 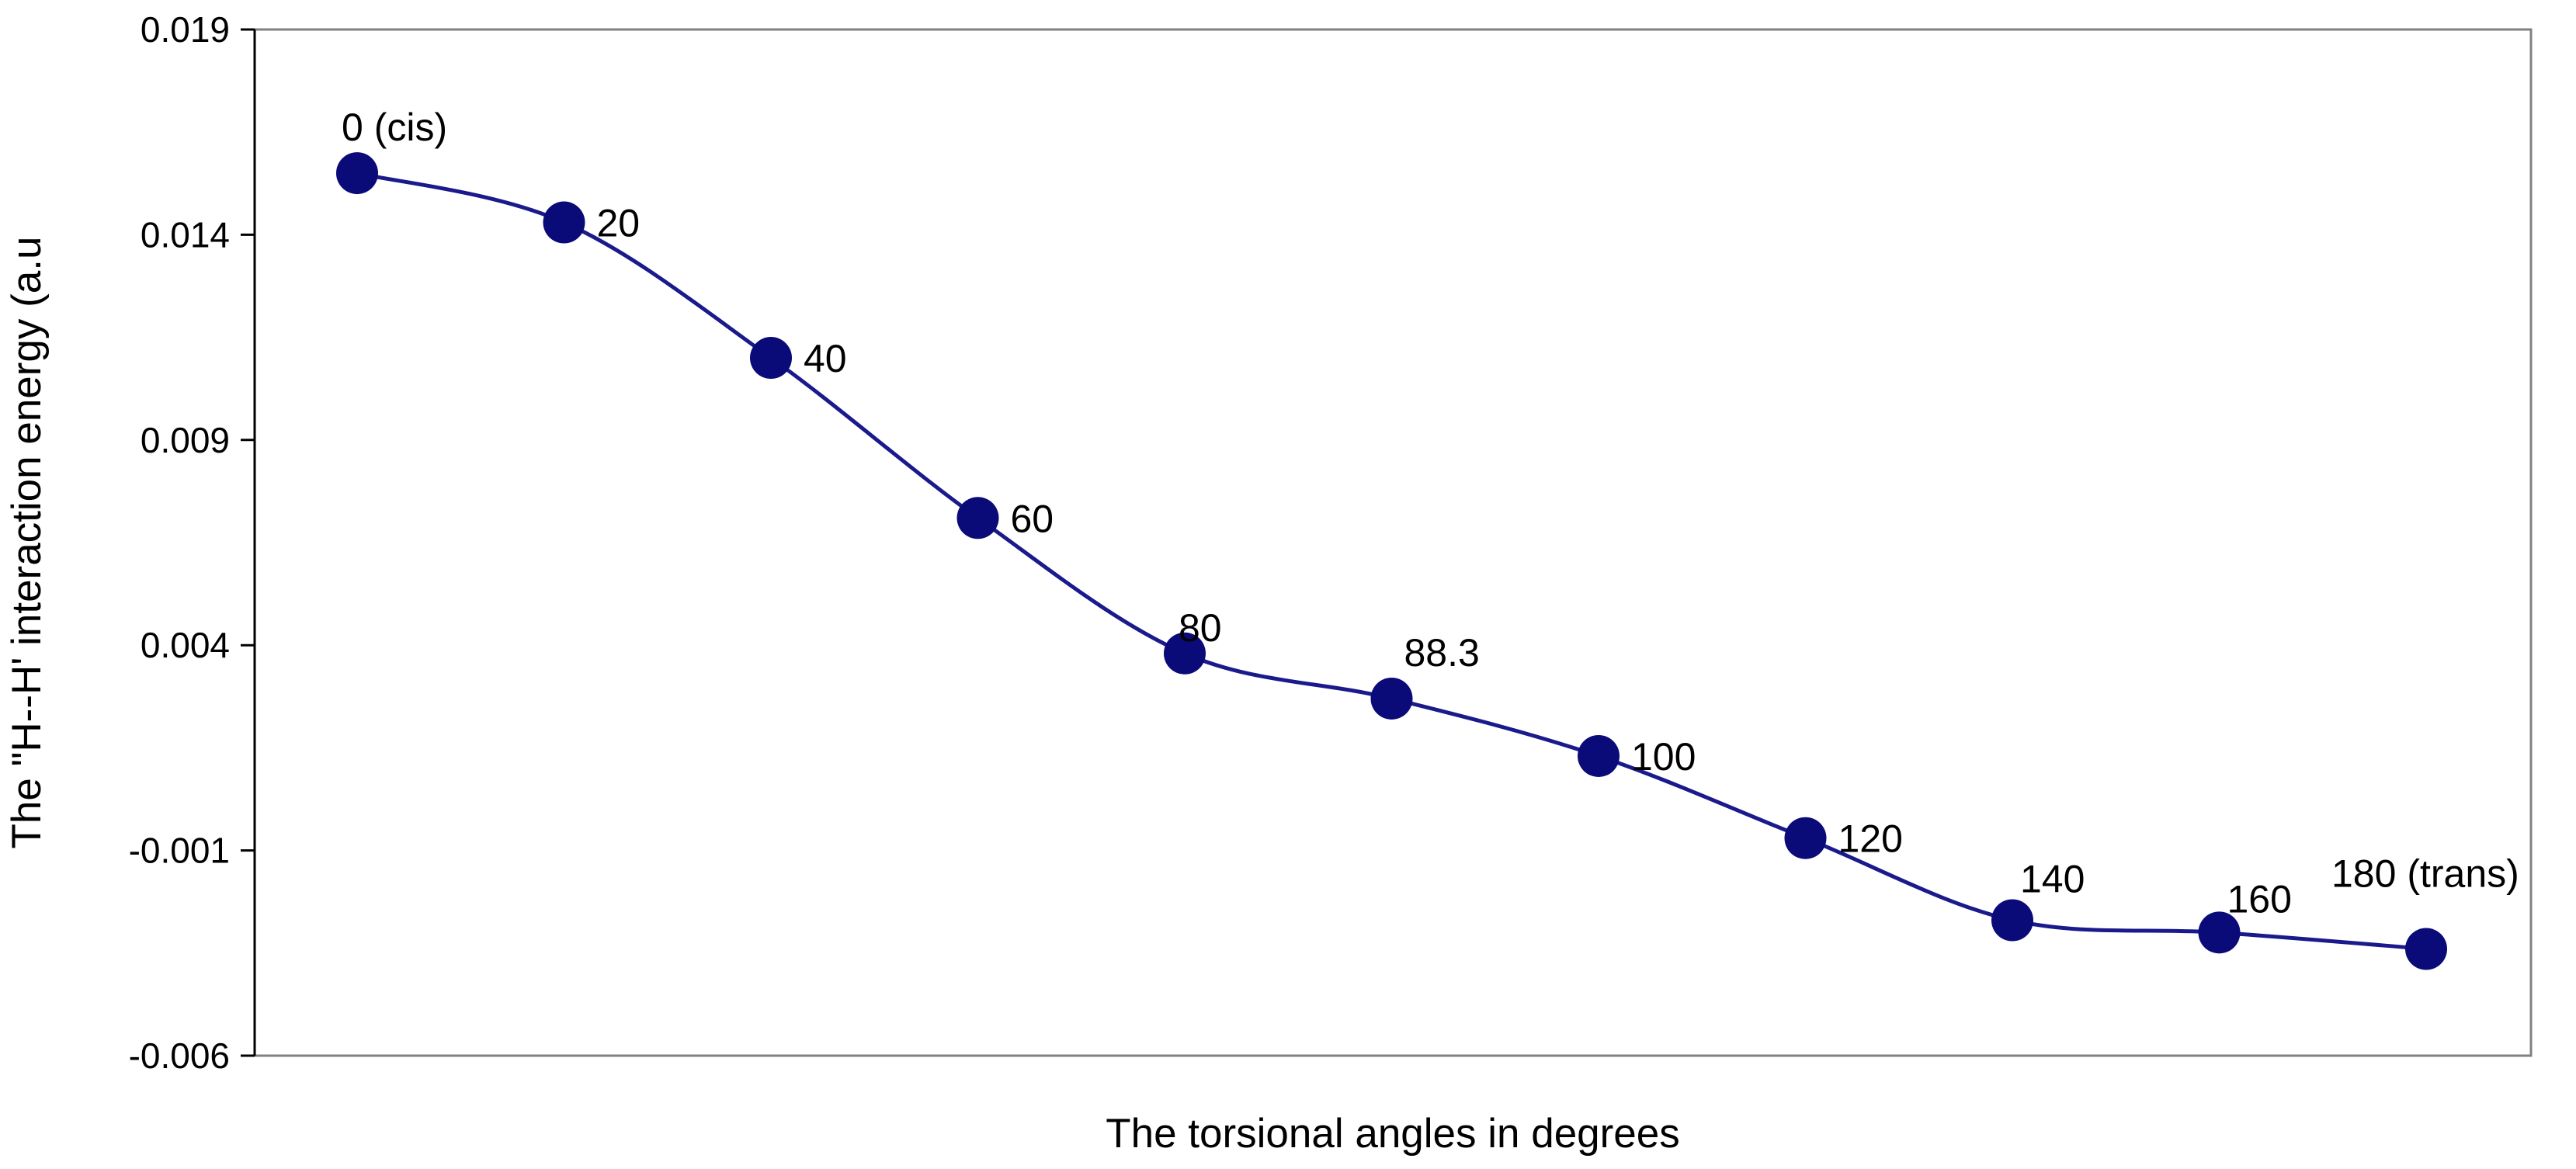 What do you see at coordinates (394, 127) in the screenshot?
I see `data-point-label: 0 (cis)` at bounding box center [394, 127].